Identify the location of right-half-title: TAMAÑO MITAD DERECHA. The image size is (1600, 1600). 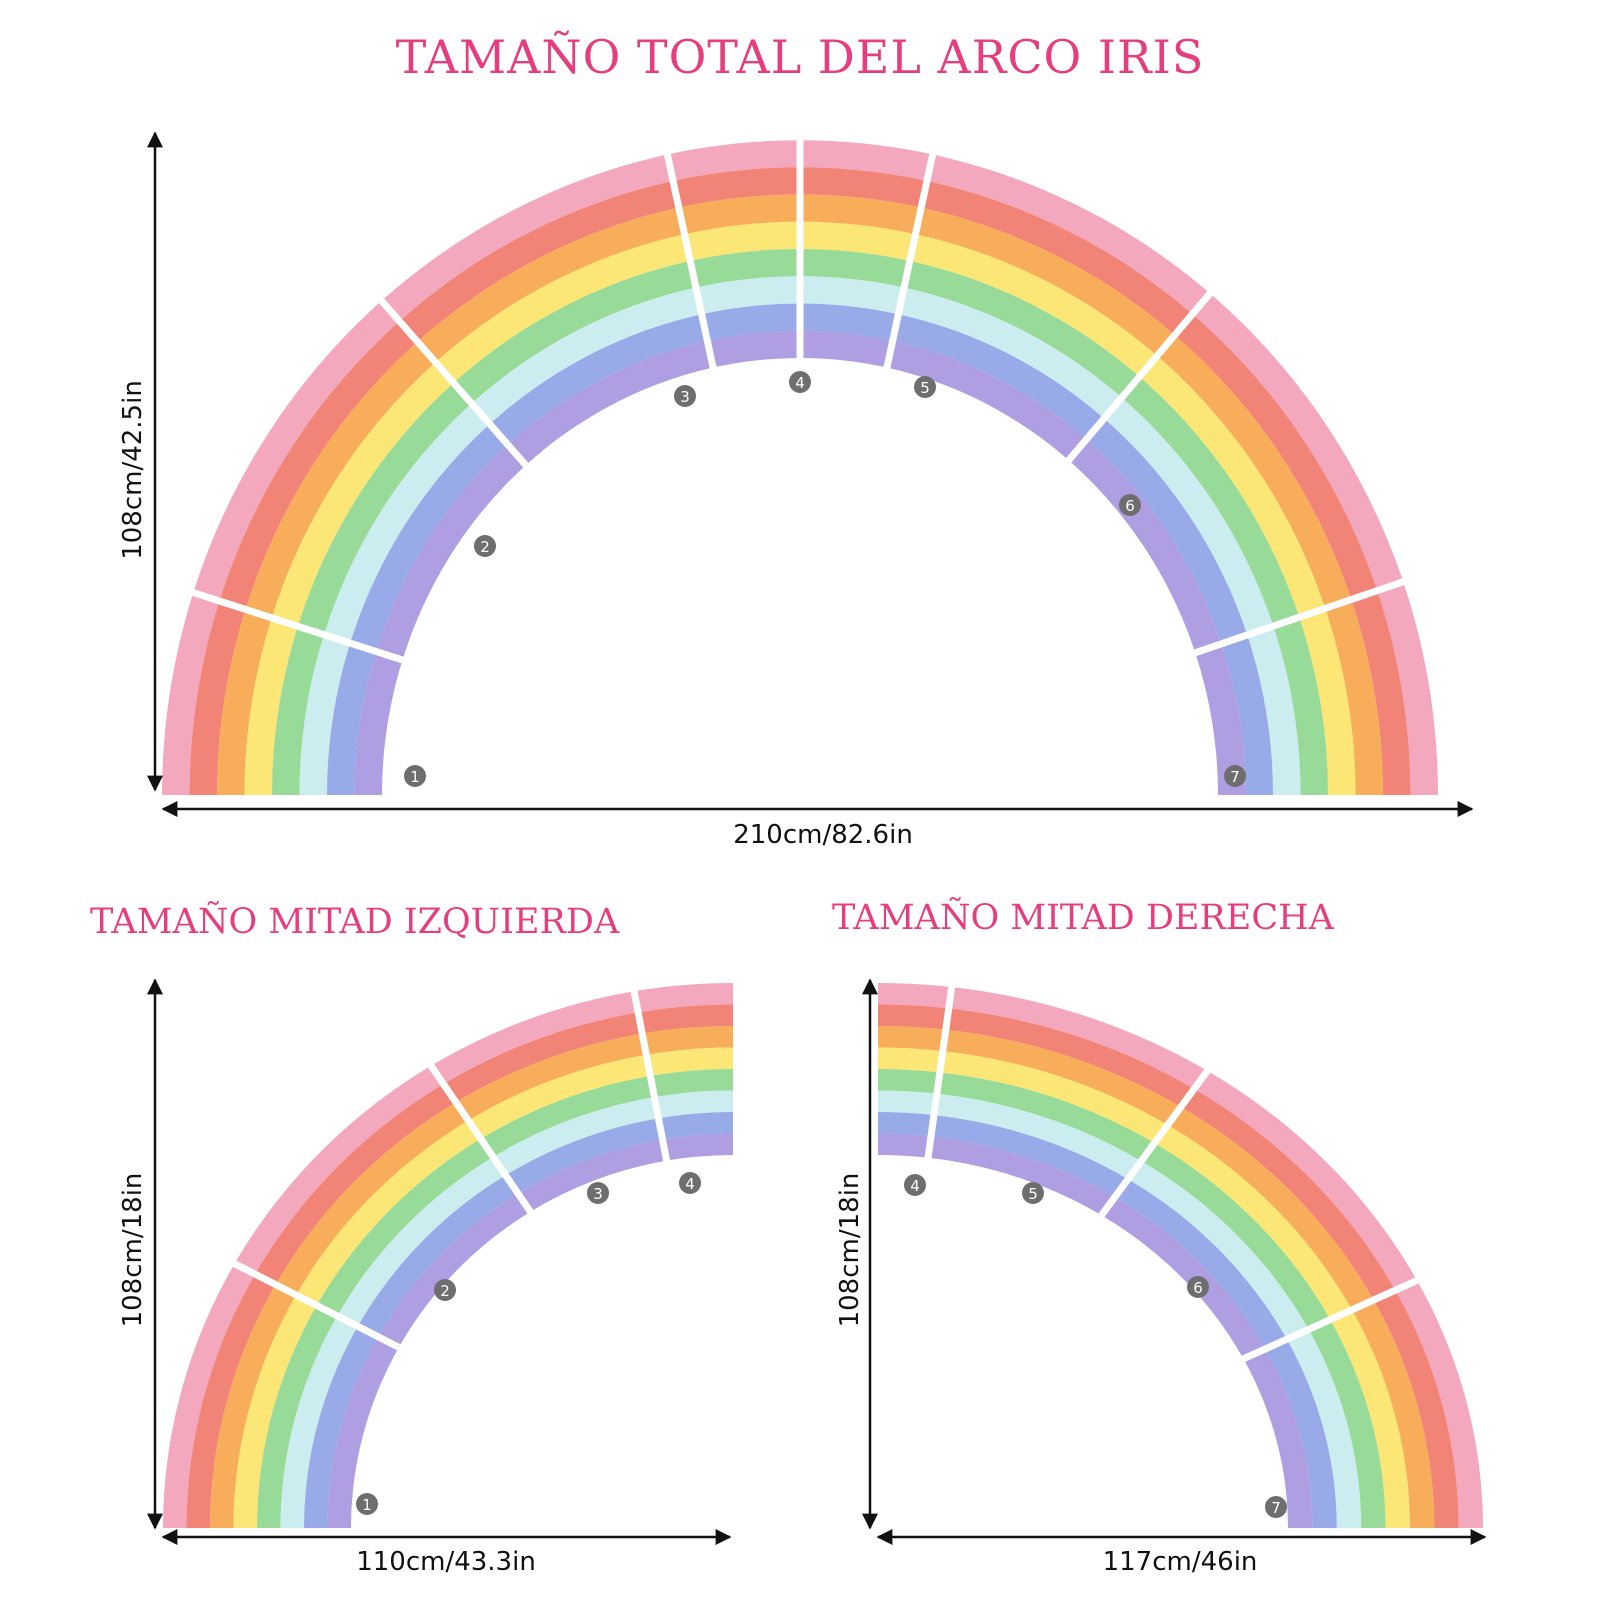
(1083, 918).